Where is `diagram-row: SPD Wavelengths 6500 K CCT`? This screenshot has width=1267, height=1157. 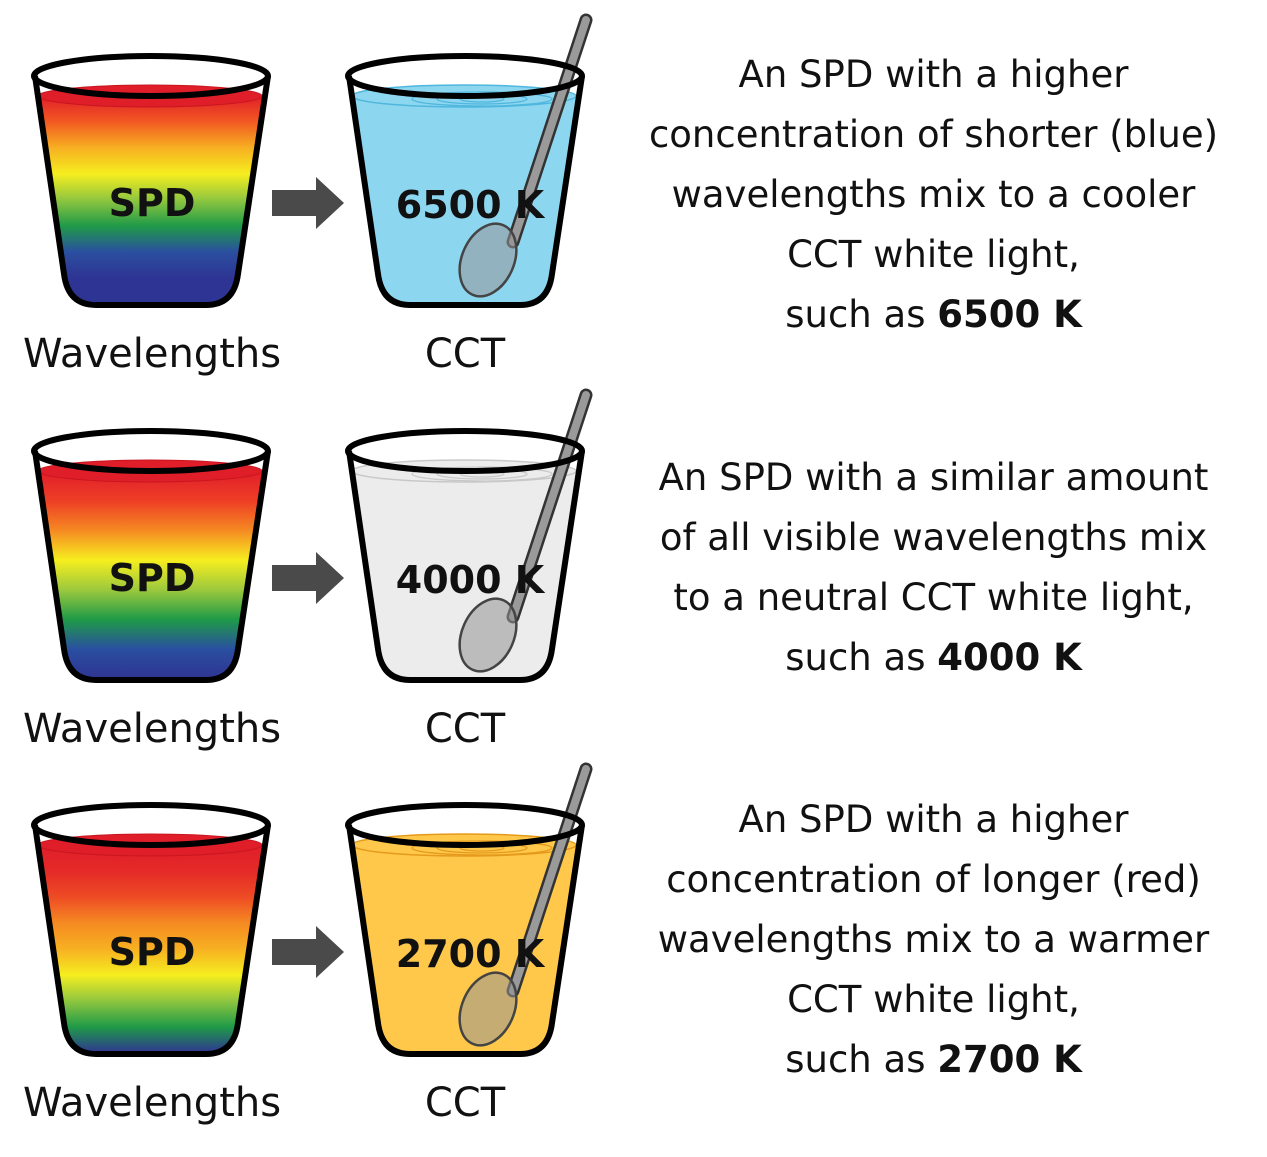
diagram-row: SPD Wavelengths 6500 K CCT is located at coordinates (308, 195).